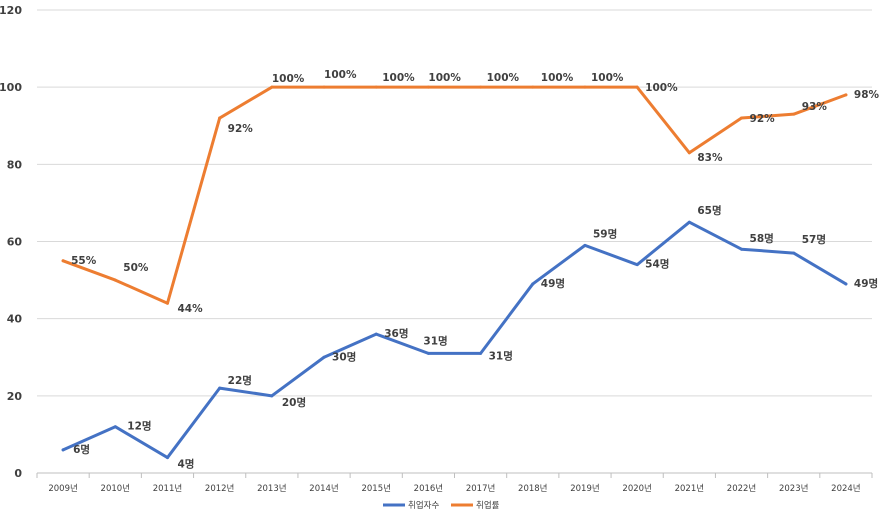 Image resolution: width=880 pixels, height=516 pixels. I want to click on data-label: 58명, so click(762, 238).